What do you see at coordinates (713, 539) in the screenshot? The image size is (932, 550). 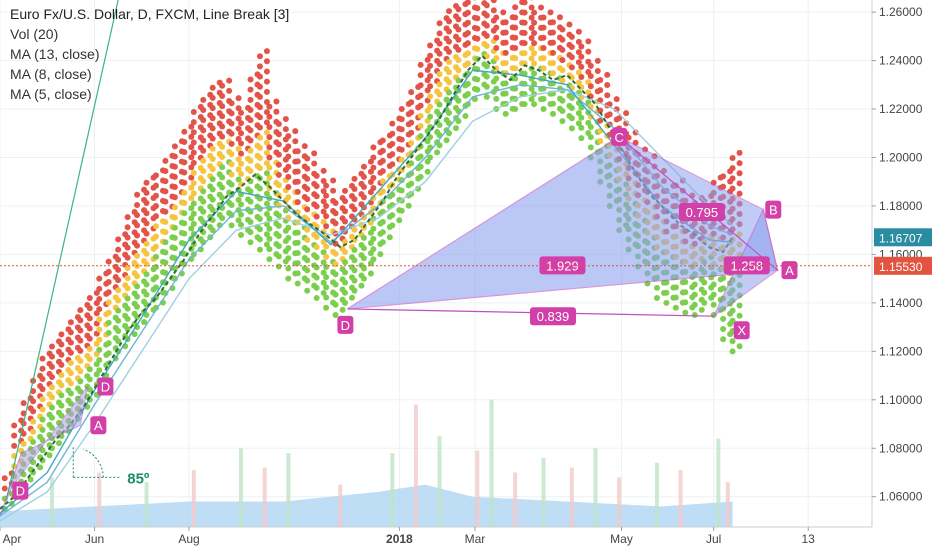 I see `x-tick-label: Jul` at bounding box center [713, 539].